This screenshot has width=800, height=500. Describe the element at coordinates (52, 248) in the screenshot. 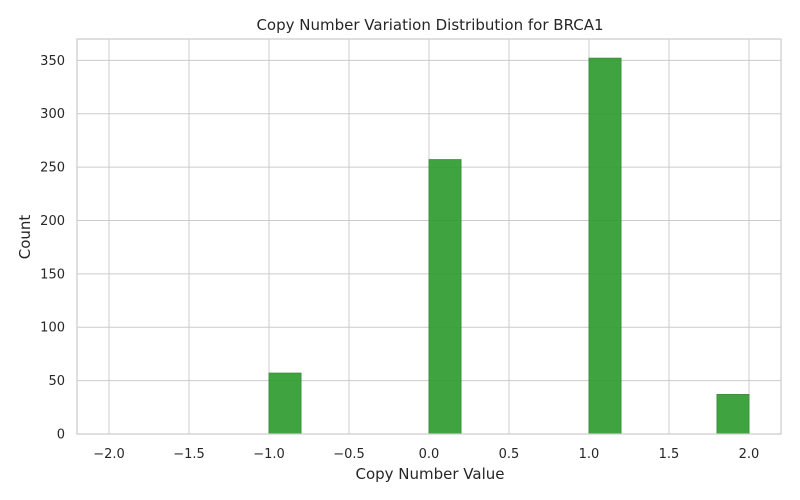

I see `y-axis-ticks: 0 50 100 150 200 250 300 350` at that location.